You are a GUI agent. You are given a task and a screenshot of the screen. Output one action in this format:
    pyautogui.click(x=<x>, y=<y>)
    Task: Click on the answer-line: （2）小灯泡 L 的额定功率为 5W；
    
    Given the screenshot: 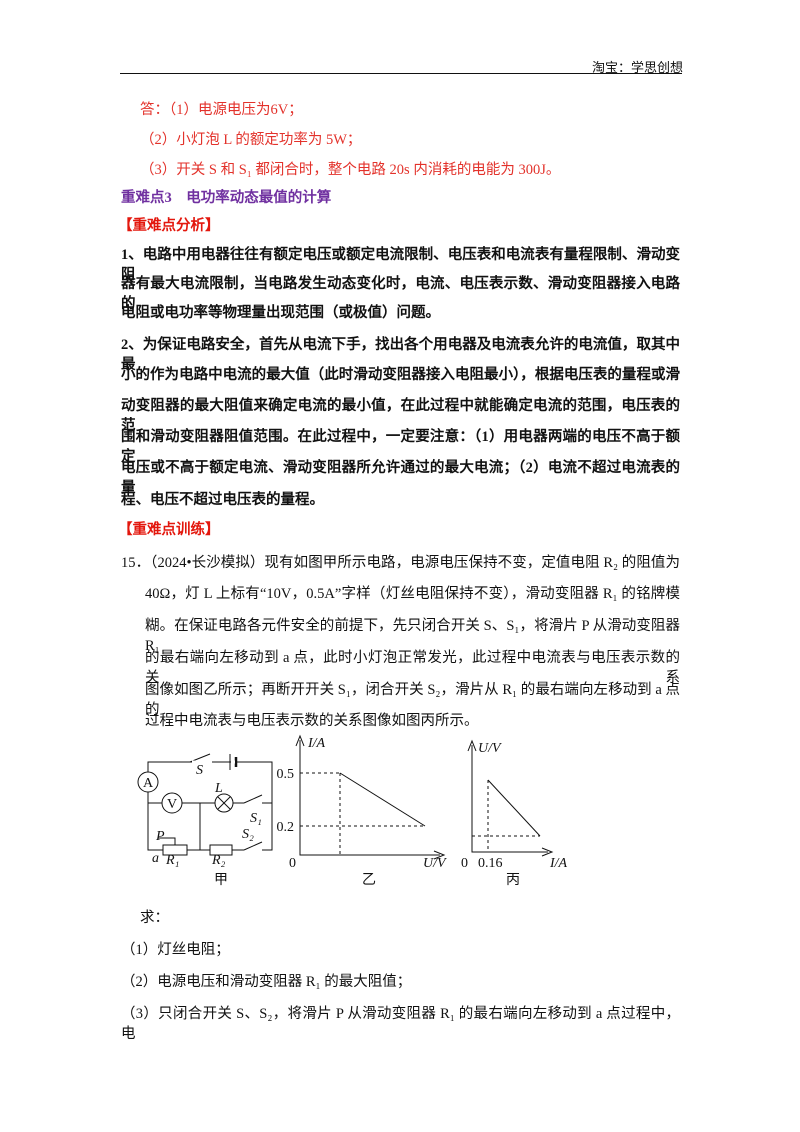 What is the action you would take?
    pyautogui.click(x=251, y=140)
    